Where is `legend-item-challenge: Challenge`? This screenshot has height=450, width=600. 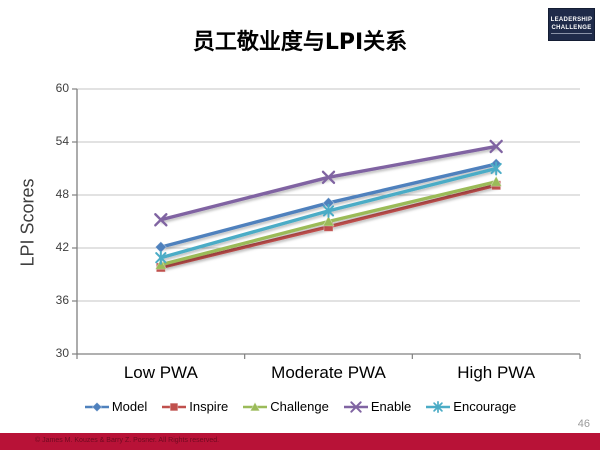 legend-item-challenge: Challenge is located at coordinates (285, 406).